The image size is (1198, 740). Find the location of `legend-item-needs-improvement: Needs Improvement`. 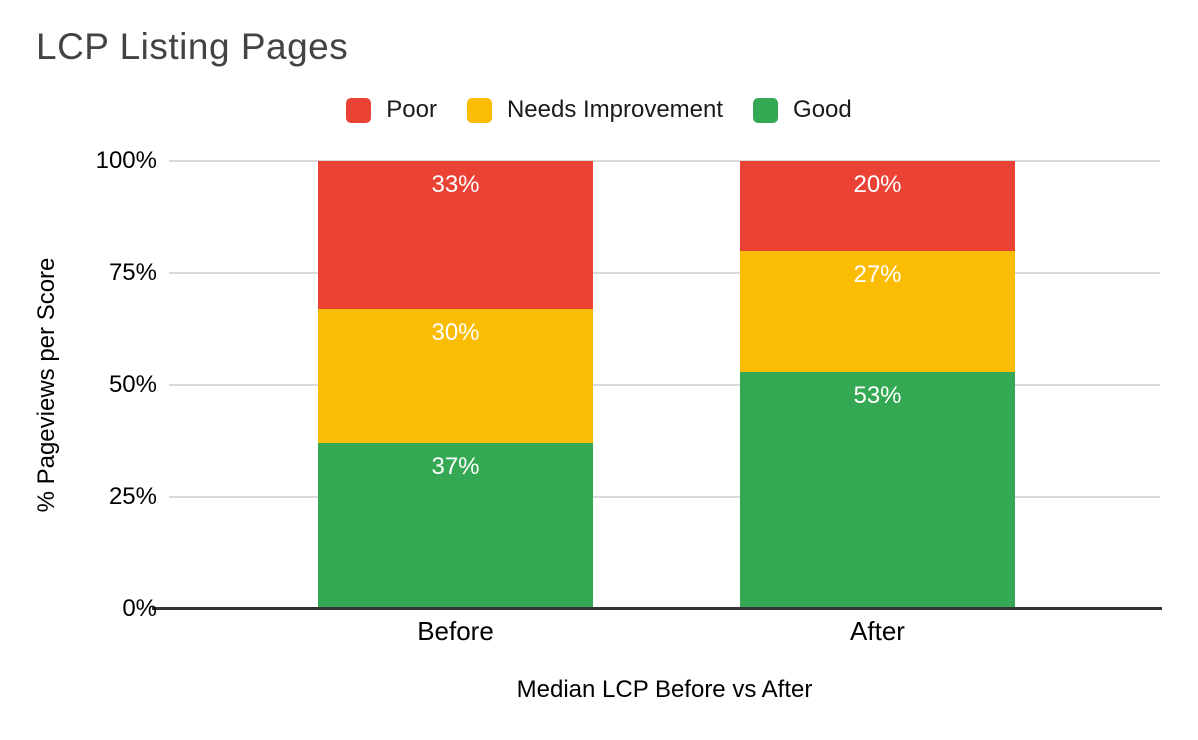

legend-item-needs-improvement: Needs Improvement is located at coordinates (595, 110).